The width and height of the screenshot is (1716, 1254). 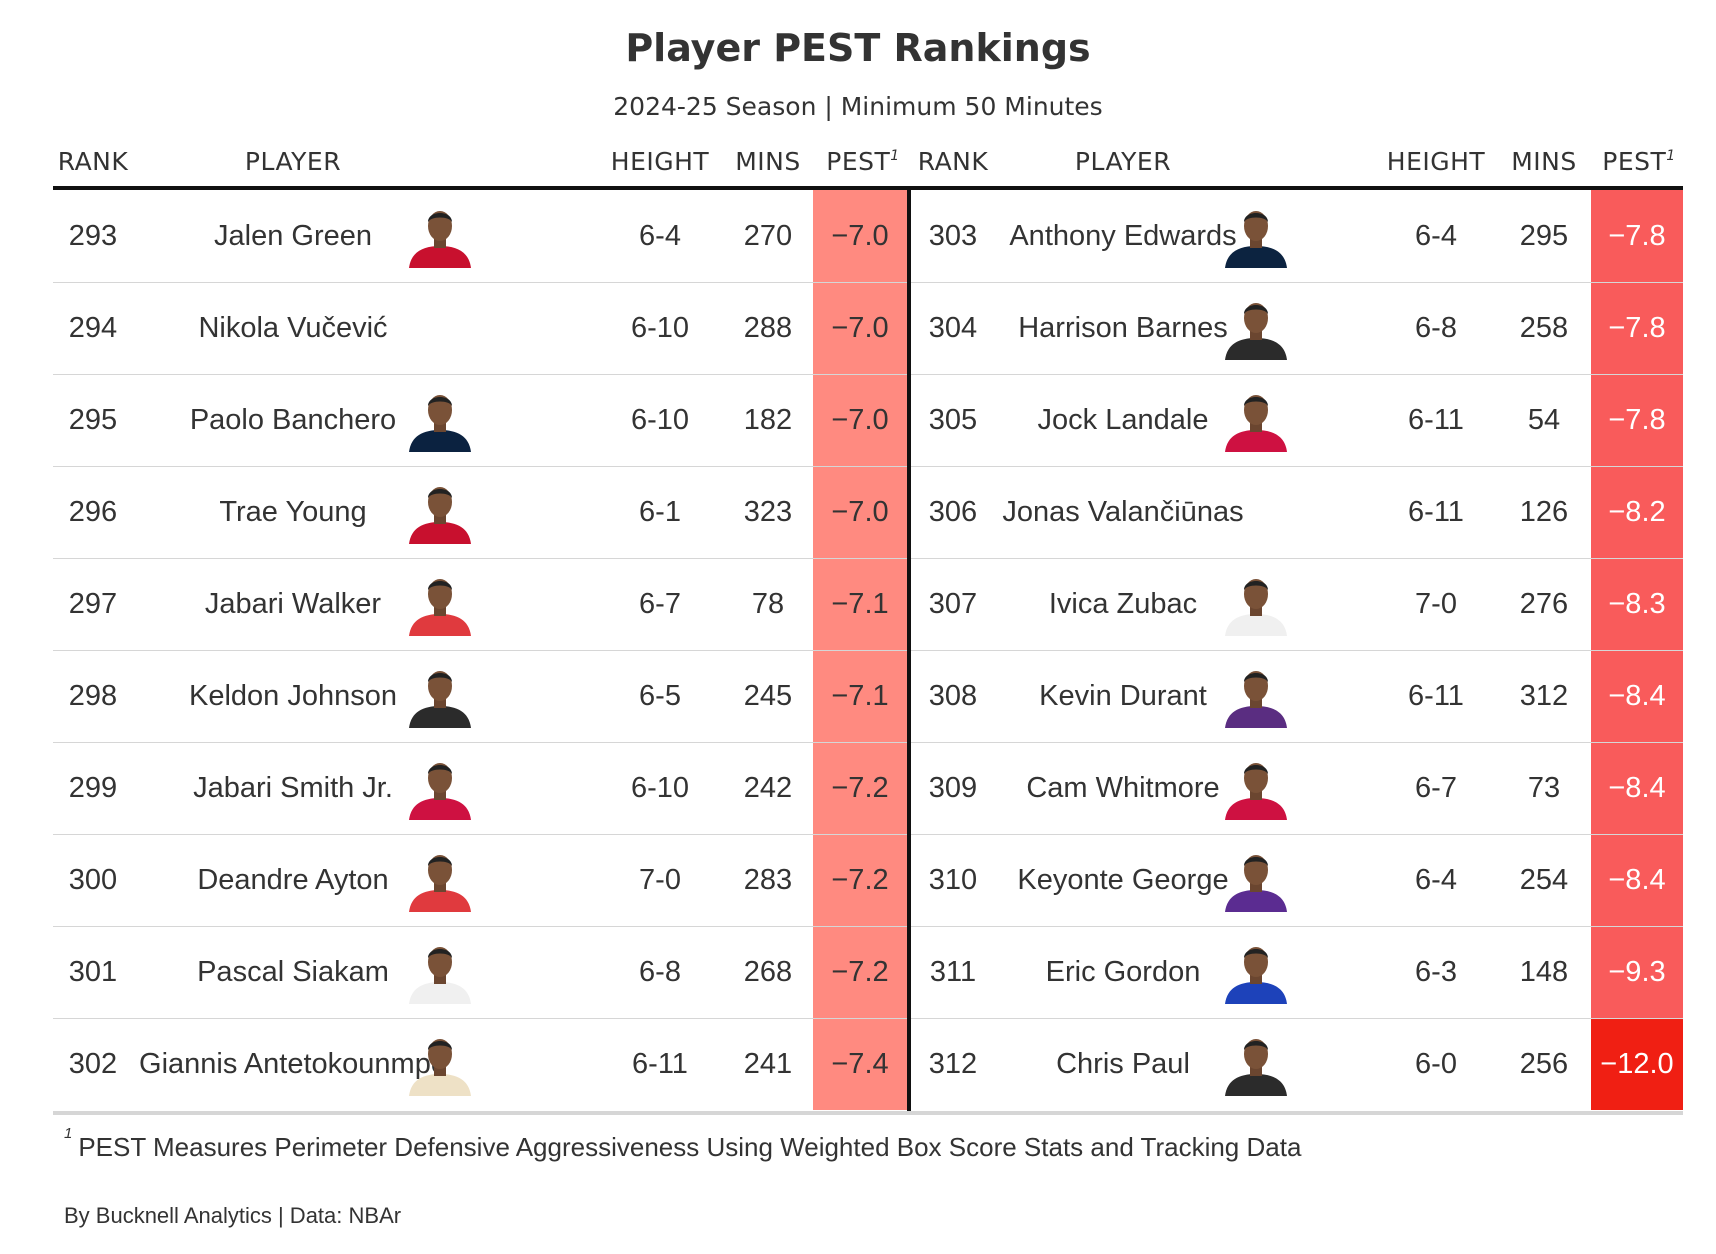 I want to click on height-cell: 6-3, so click(x=1436, y=972).